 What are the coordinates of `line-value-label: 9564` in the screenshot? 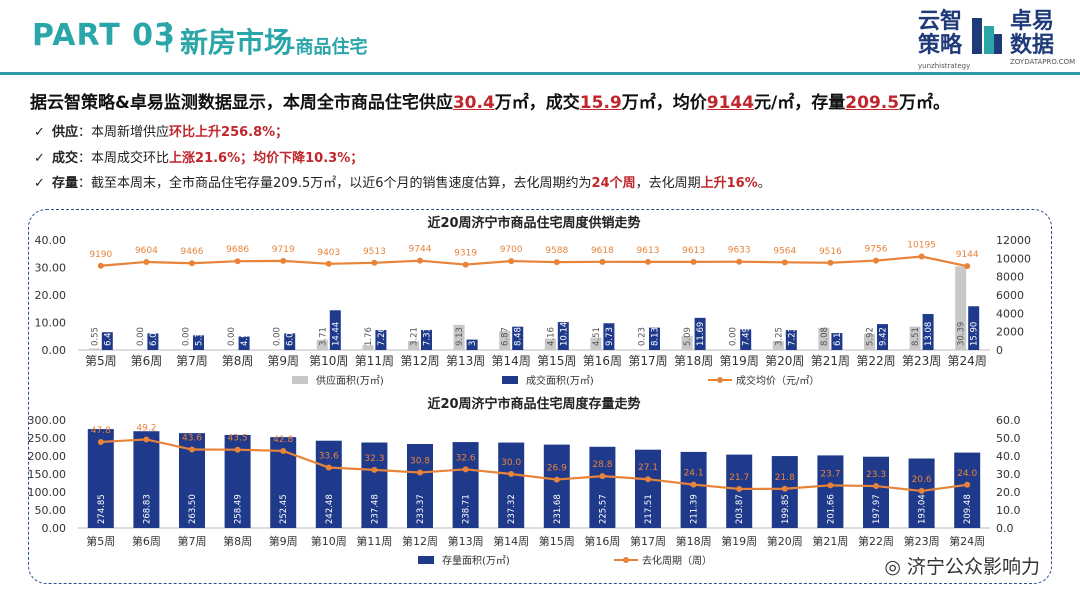 It's located at (784, 251).